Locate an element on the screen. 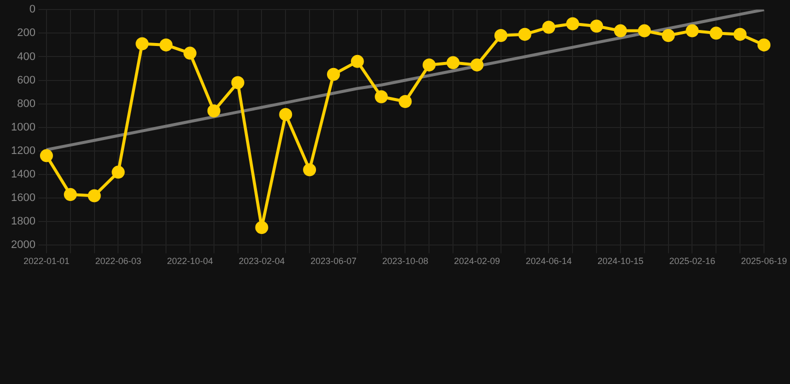  x-tick-label: 2023-02-04 is located at coordinates (261, 261).